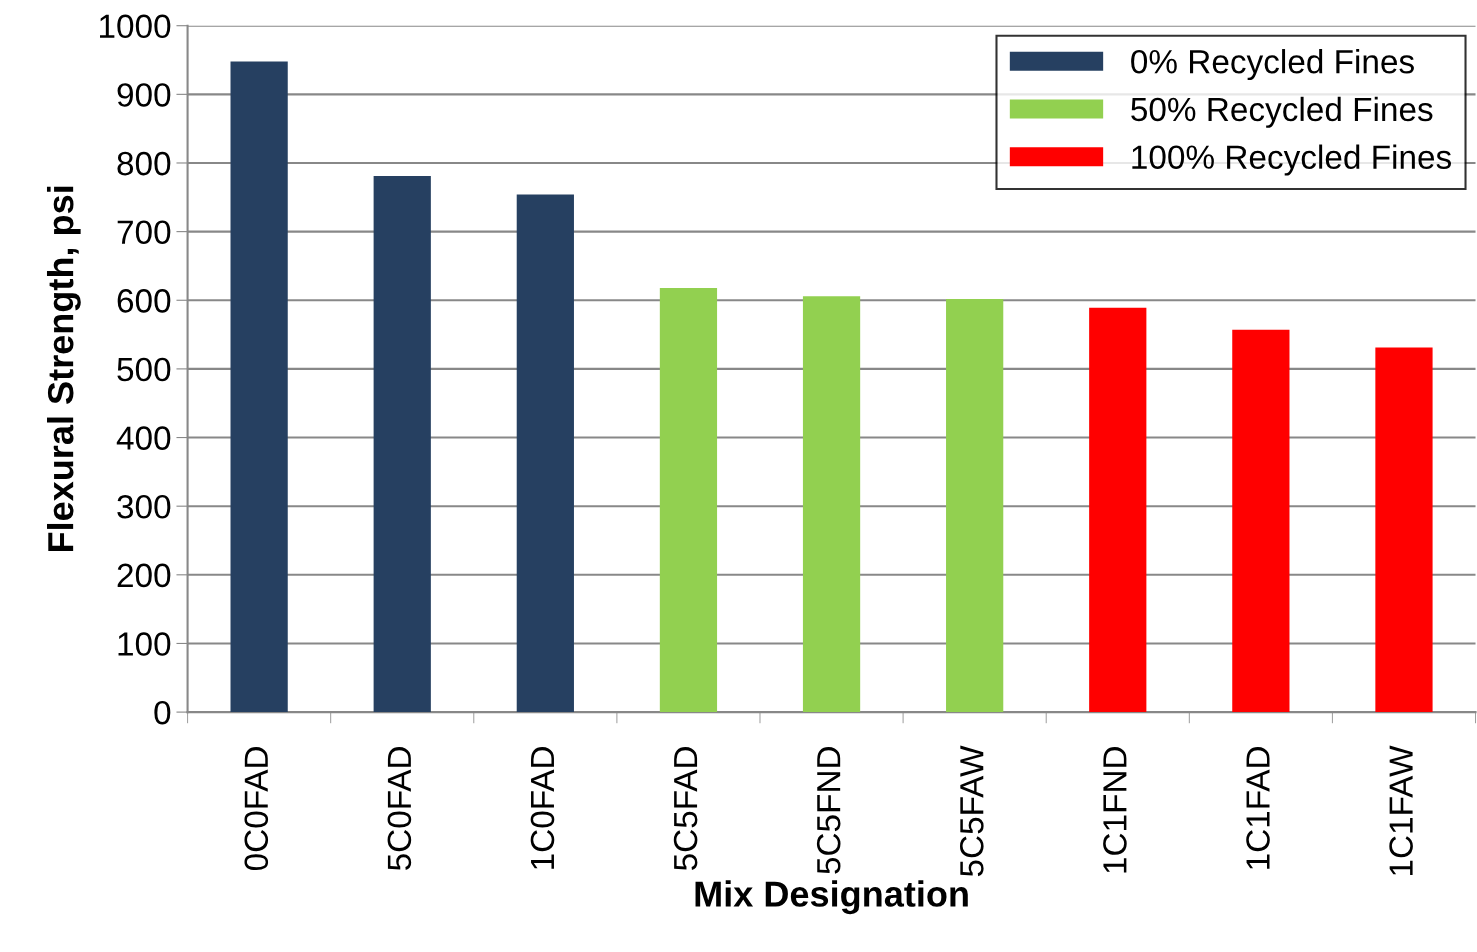 The width and height of the screenshot is (1477, 952). What do you see at coordinates (1115, 810) in the screenshot?
I see `x-tick-label: 1C1FND` at bounding box center [1115, 810].